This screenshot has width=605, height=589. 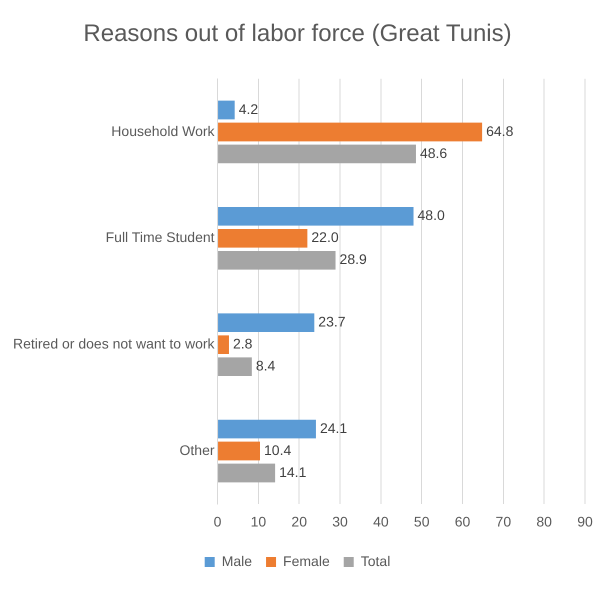 I want to click on legend-label: Total, so click(x=375, y=560).